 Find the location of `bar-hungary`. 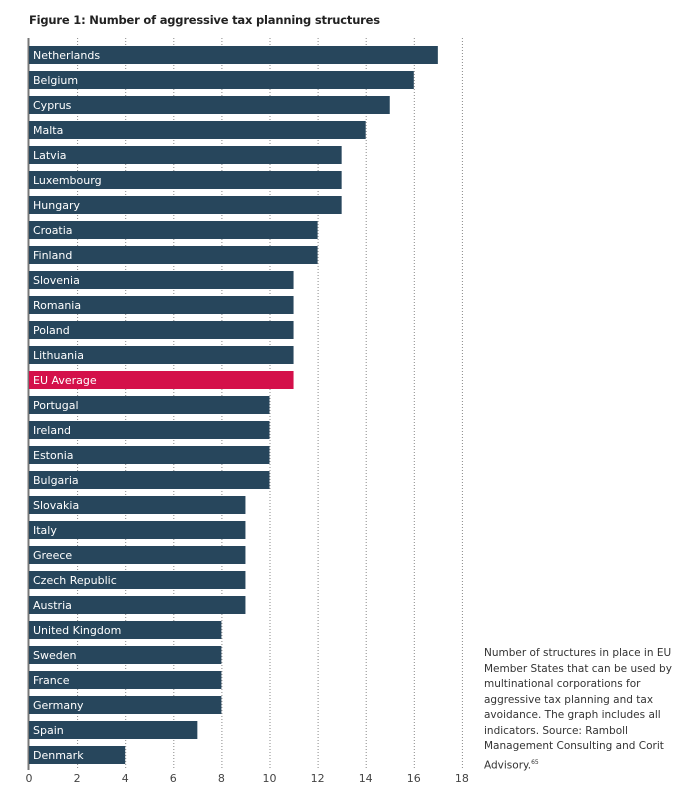

bar-hungary is located at coordinates (185, 205).